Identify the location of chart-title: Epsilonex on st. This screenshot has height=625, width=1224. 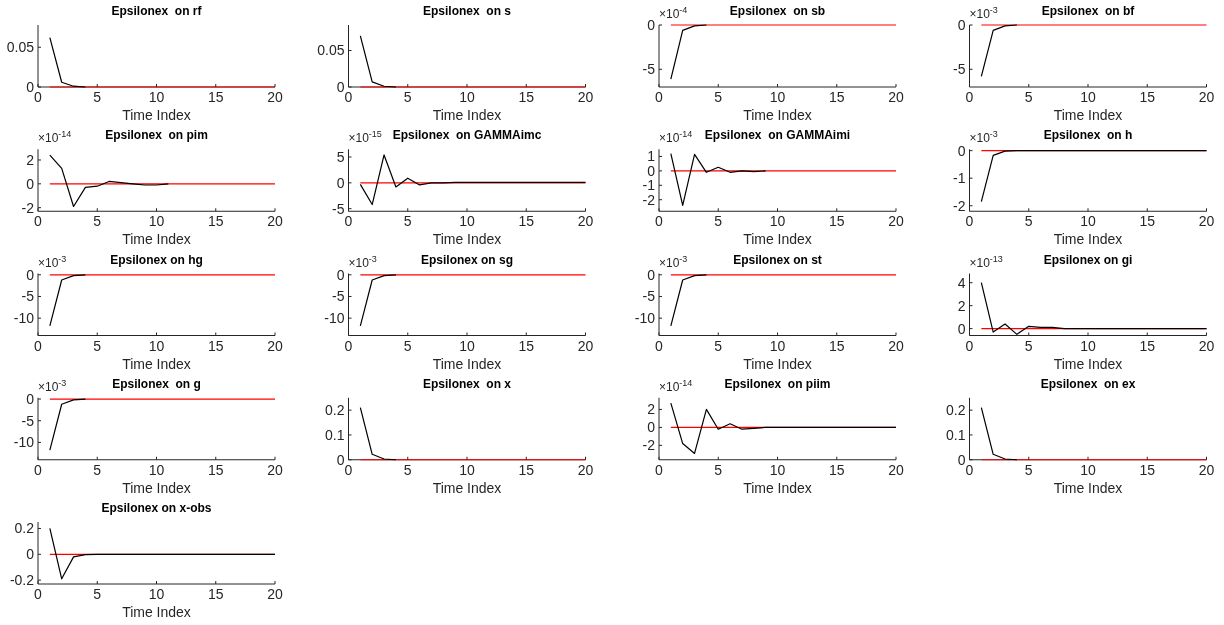
(777, 259).